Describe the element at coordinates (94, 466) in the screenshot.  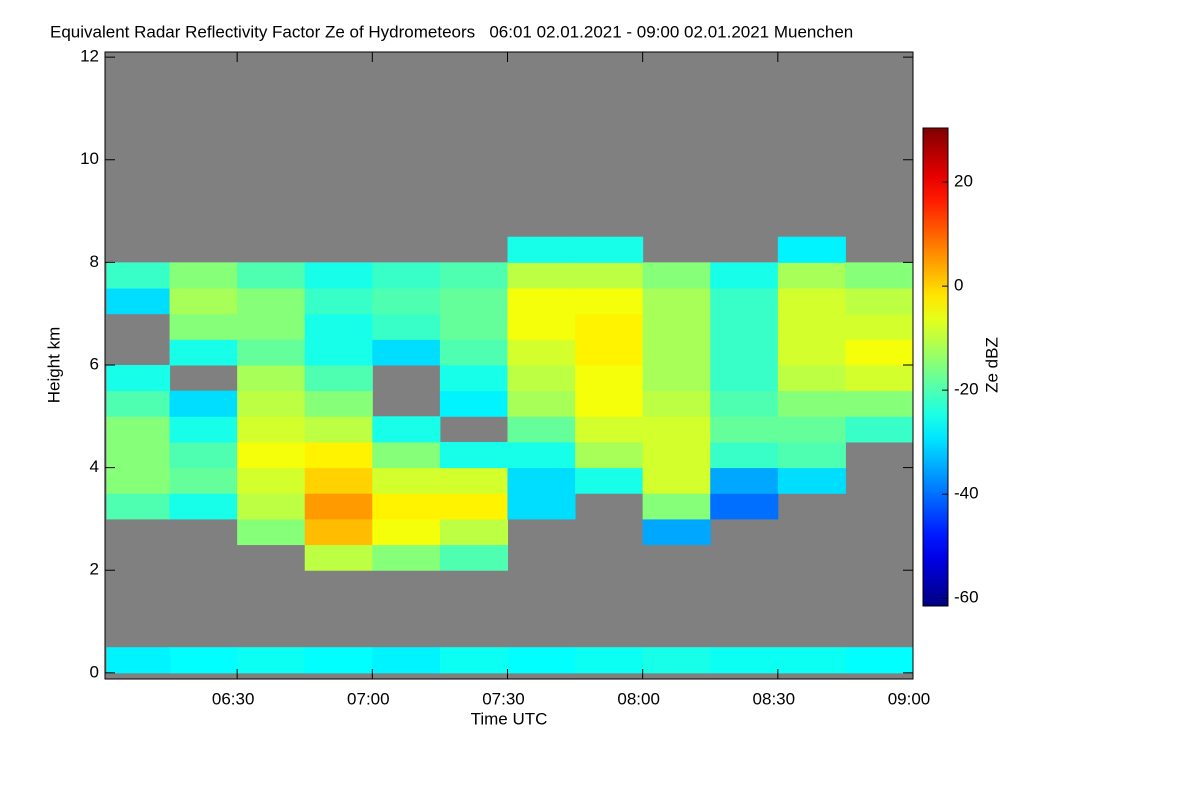
I see `y-tick-label: 4` at that location.